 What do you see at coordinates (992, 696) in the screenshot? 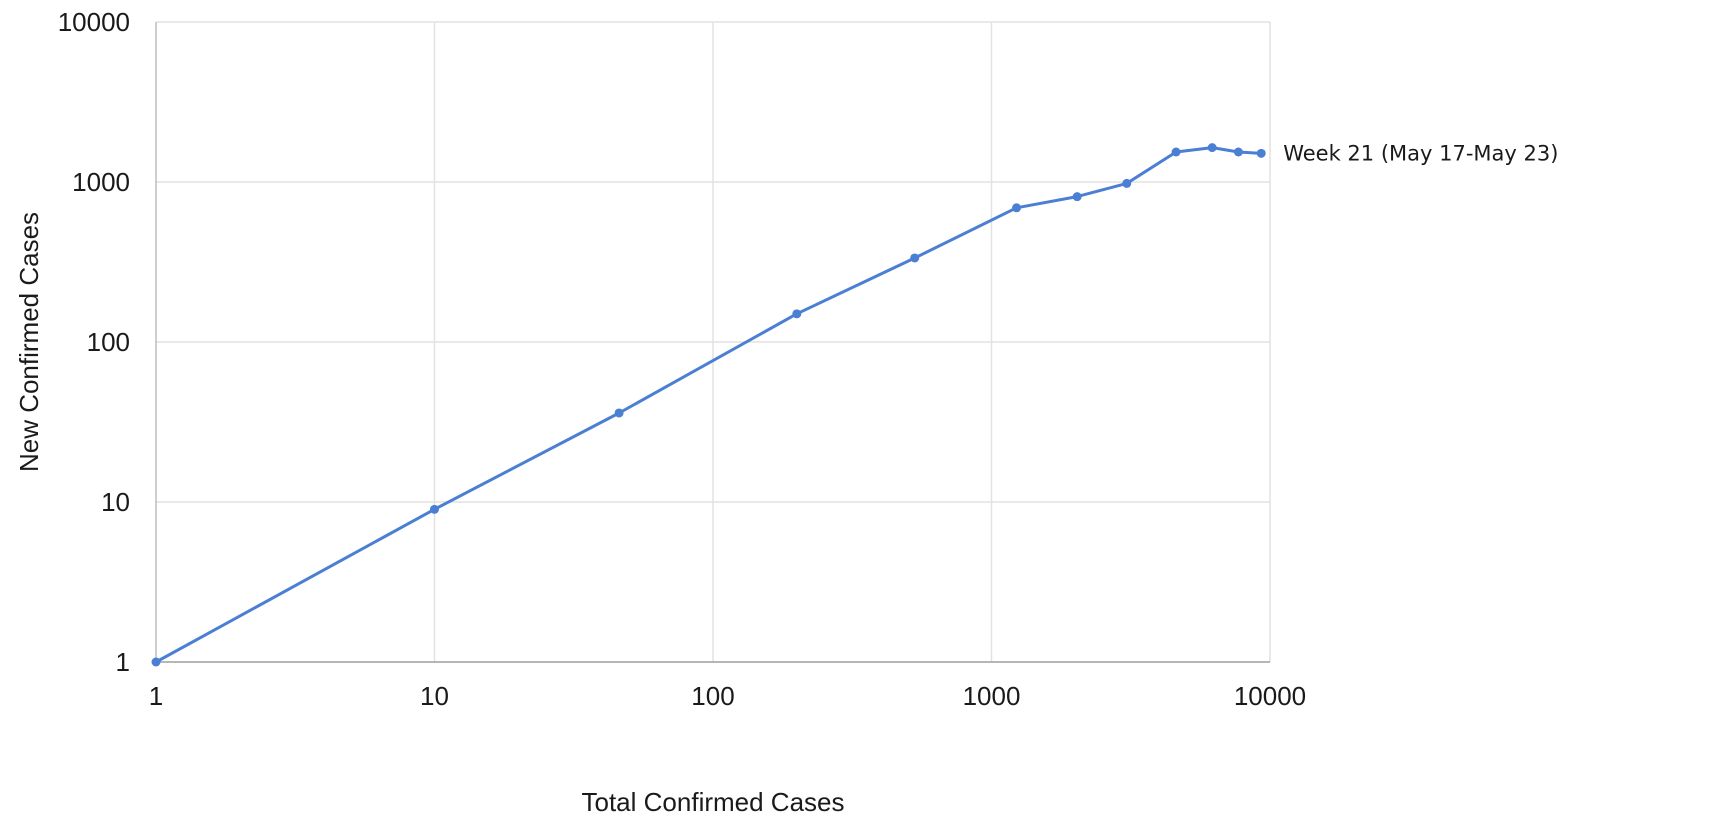
I see `x-tick-label: 1000` at bounding box center [992, 696].